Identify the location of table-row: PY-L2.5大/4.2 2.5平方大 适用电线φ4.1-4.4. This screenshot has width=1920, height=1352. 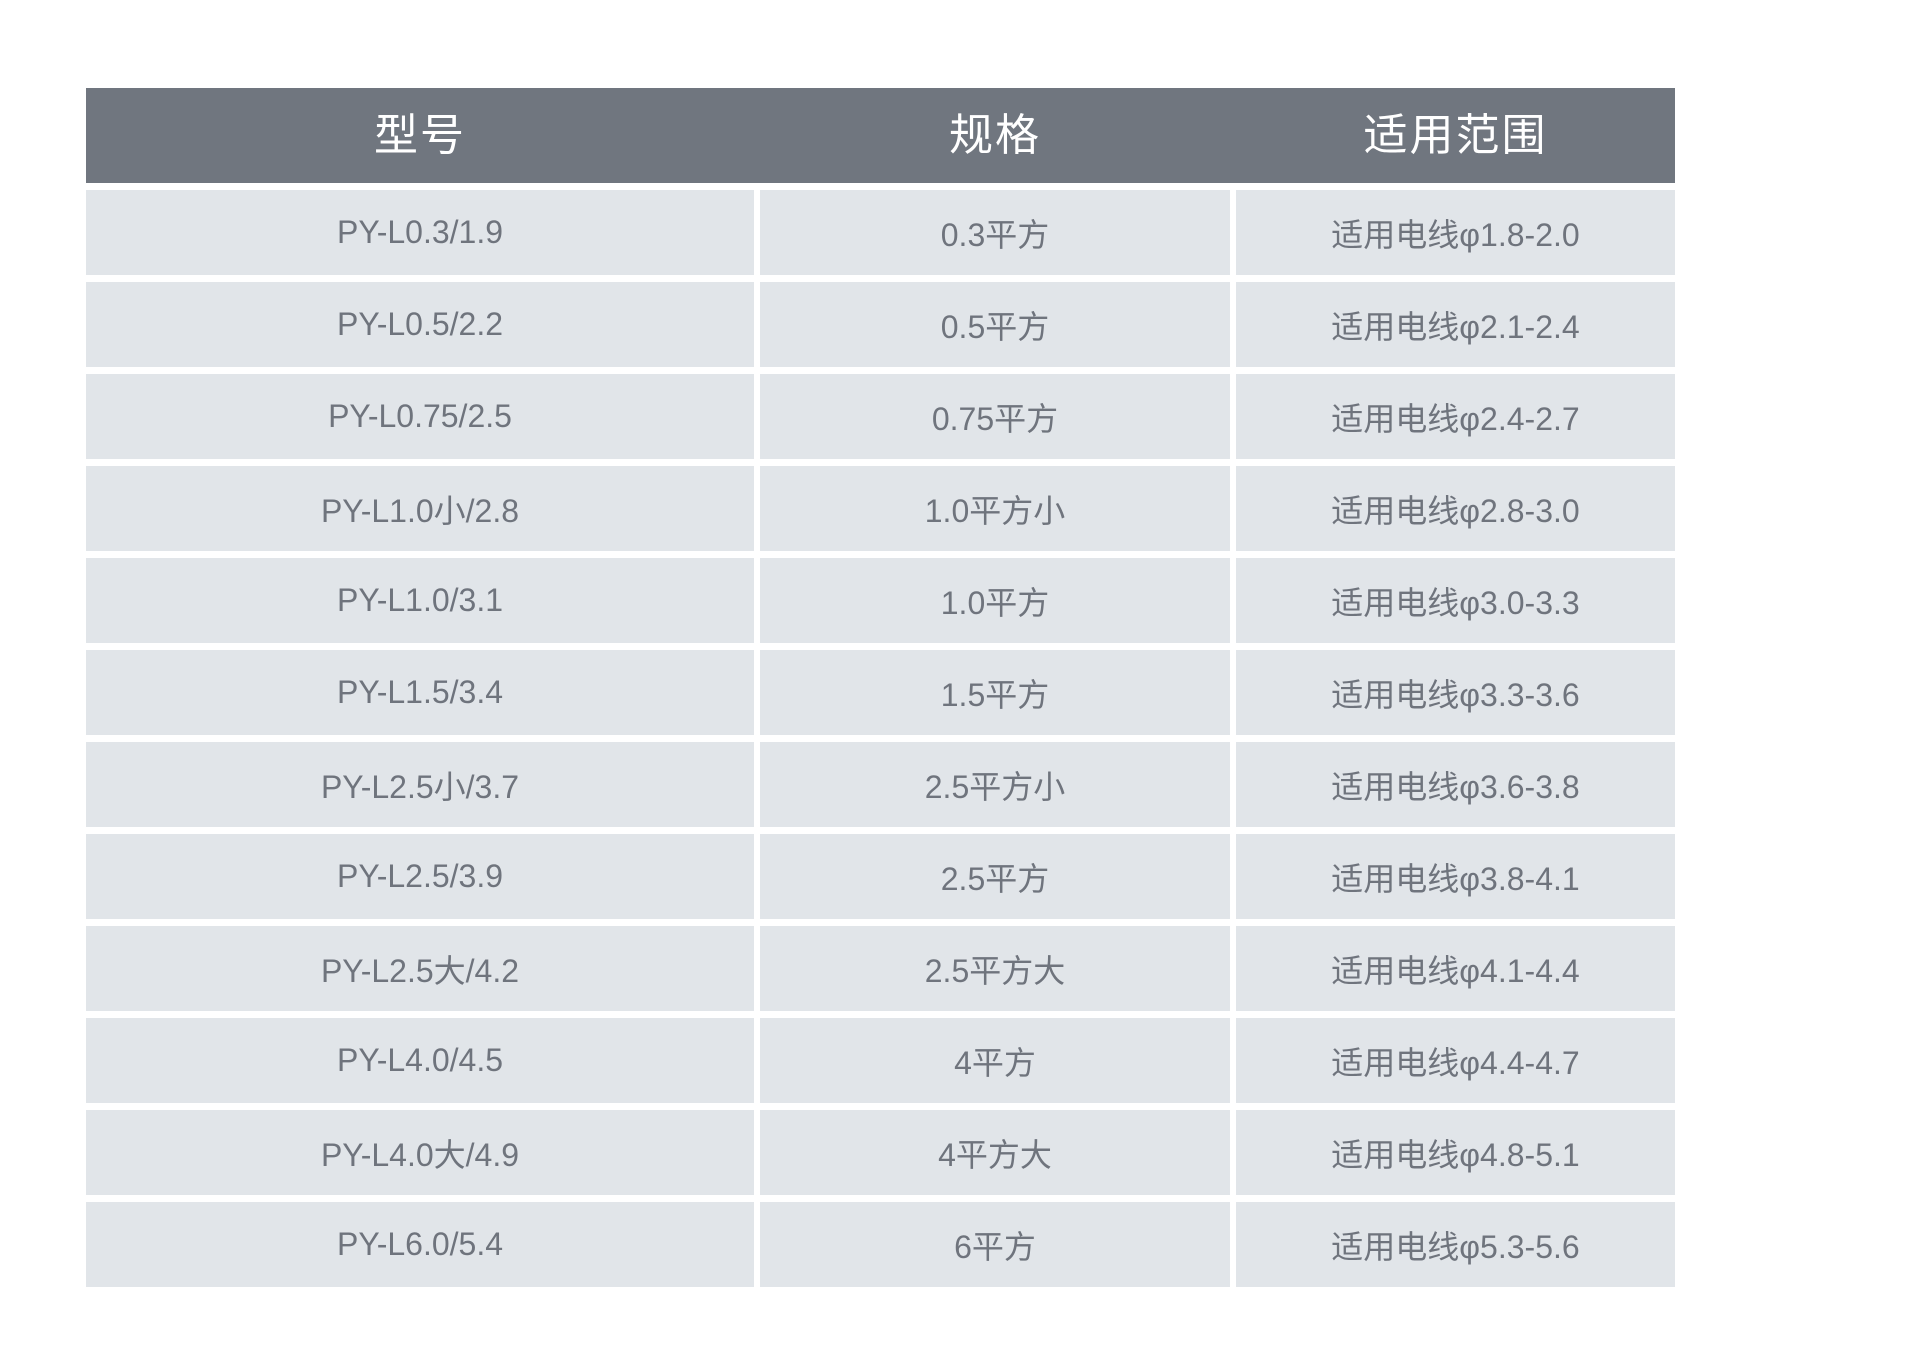
(880, 968).